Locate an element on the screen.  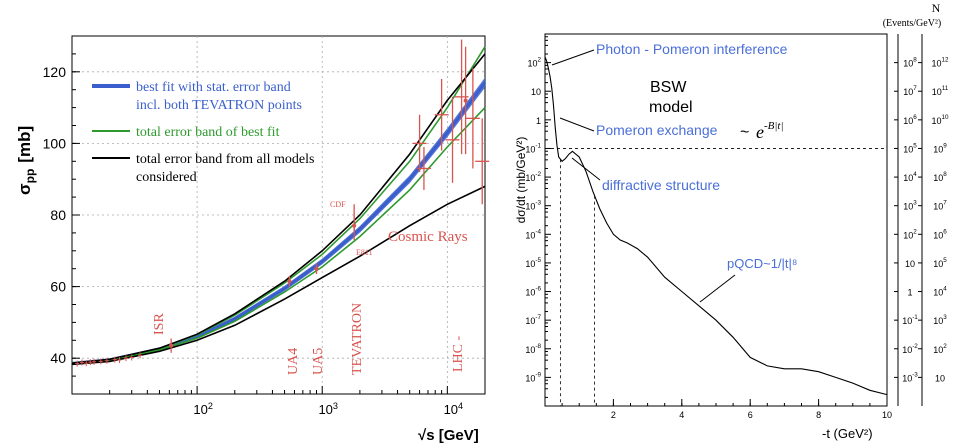
right-axis1-label: 10⁻² is located at coordinates (910, 349).